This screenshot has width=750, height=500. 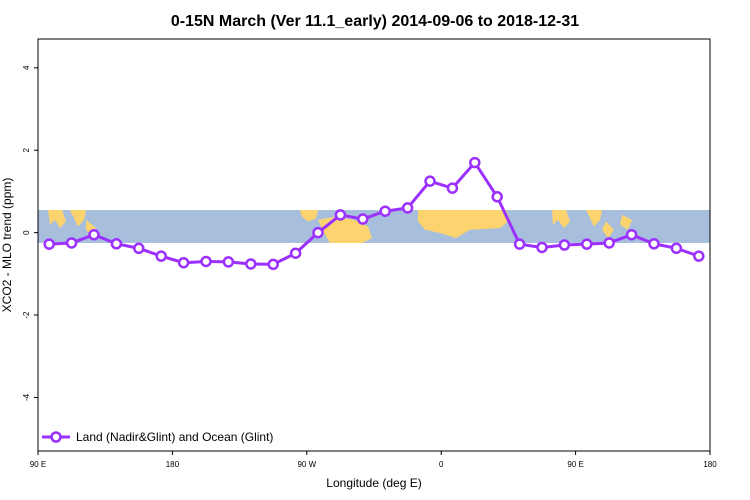 I want to click on y-tick-label: 2, so click(x=26, y=149).